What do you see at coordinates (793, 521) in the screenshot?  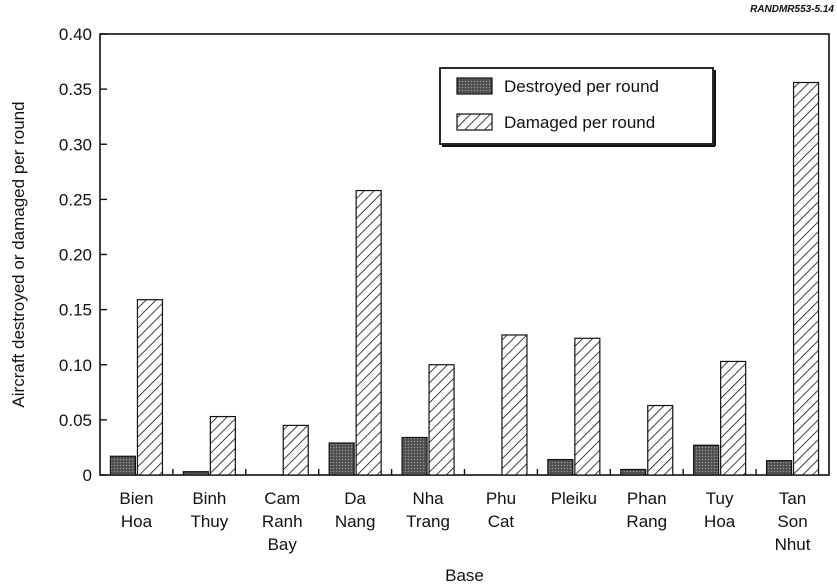 I see `category-label: Tan Son Nhut` at bounding box center [793, 521].